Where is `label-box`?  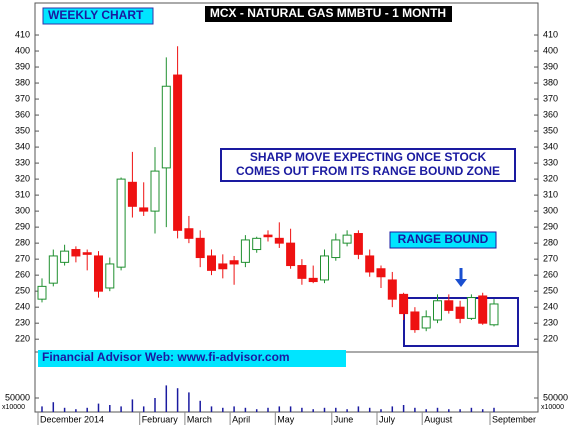 label-box is located at coordinates (98, 16).